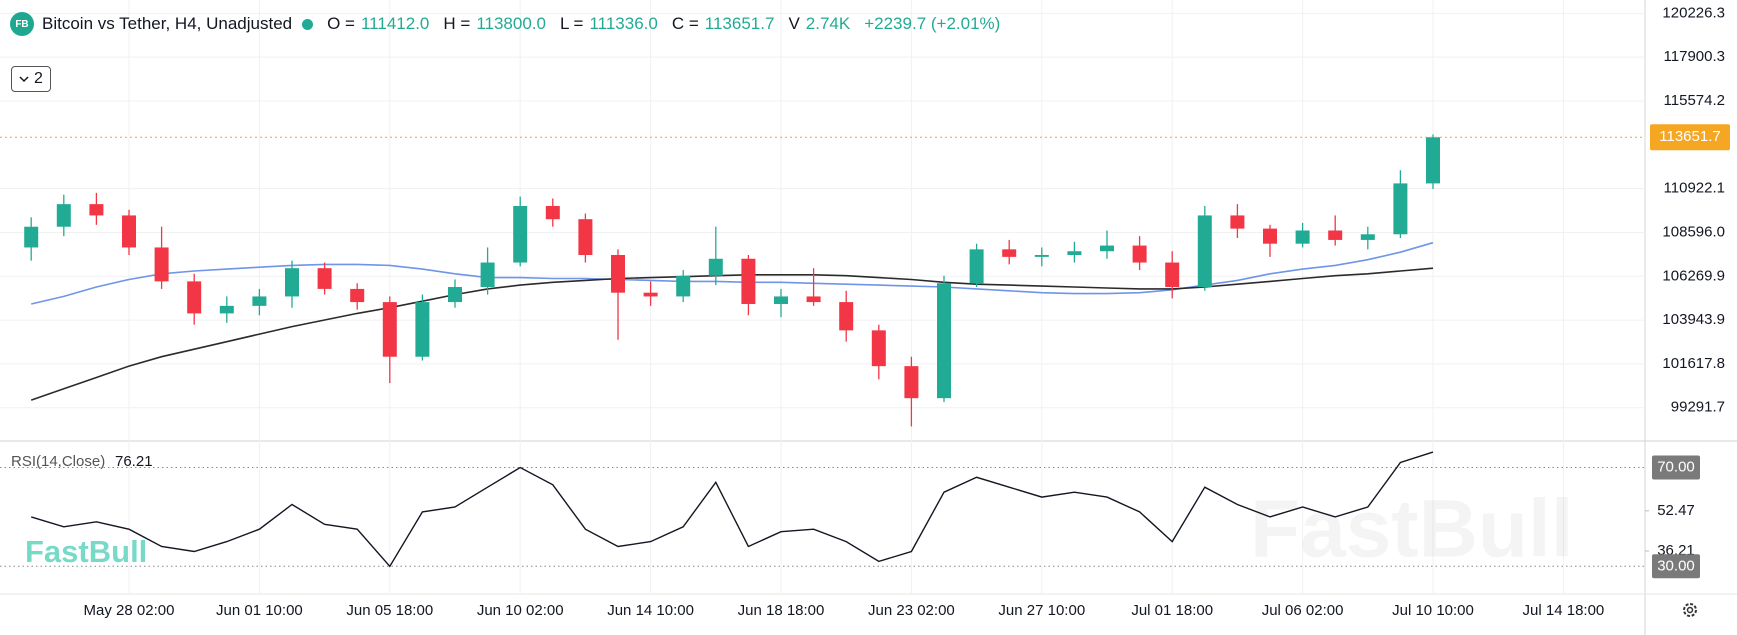 Image resolution: width=1737 pixels, height=635 pixels. Describe the element at coordinates (520, 610) in the screenshot. I see `x-tick-label: Jun 10 02:00` at that location.